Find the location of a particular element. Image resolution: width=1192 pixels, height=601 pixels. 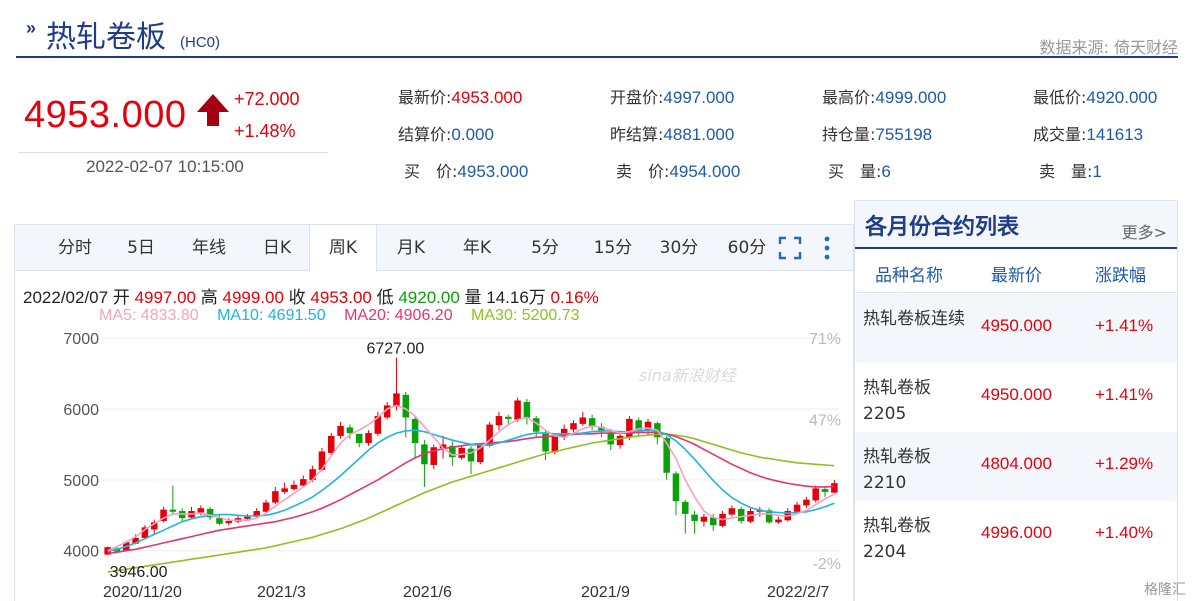

quote-value: 141613 is located at coordinates (1115, 134).